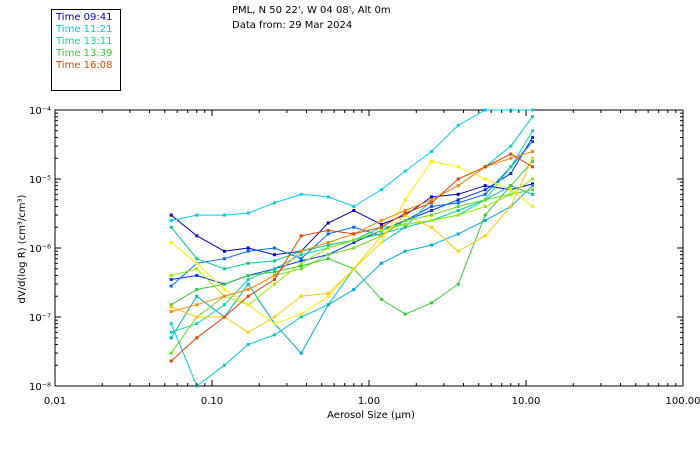  Describe the element at coordinates (40, 180) in the screenshot. I see `y-tick-label: 10⁻⁵` at that location.